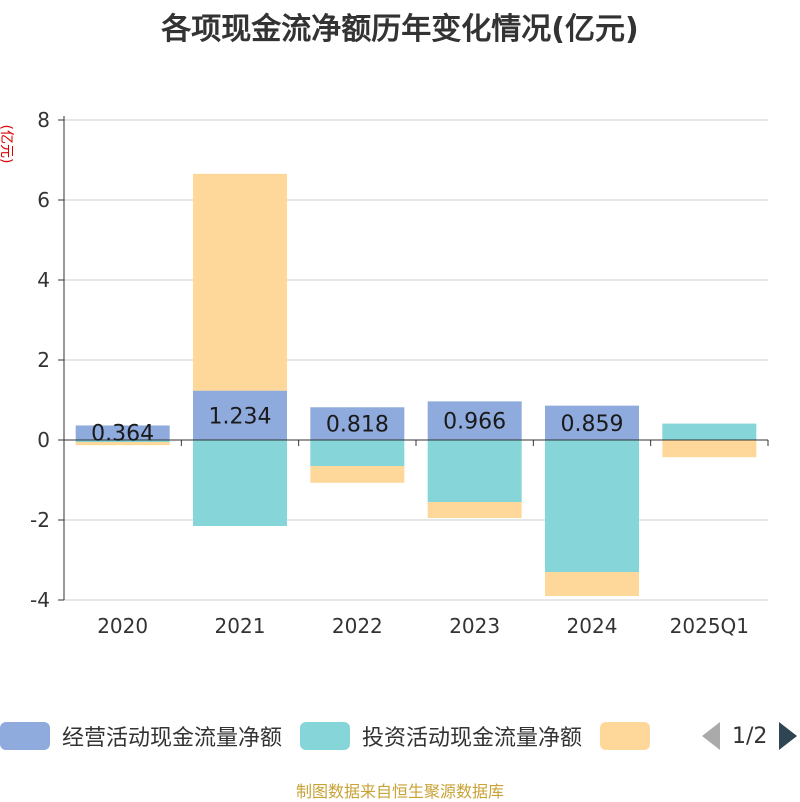 This screenshot has height=802, width=800. Describe the element at coordinates (711, 736) in the screenshot. I see `legend-prev-page-icon` at that location.